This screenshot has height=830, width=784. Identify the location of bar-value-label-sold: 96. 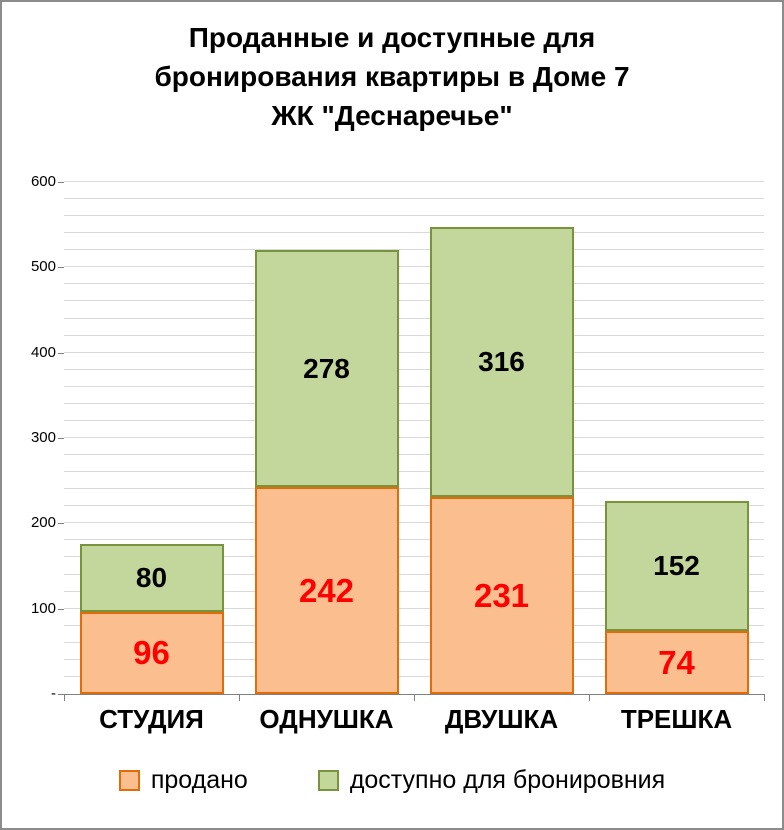
(151, 652).